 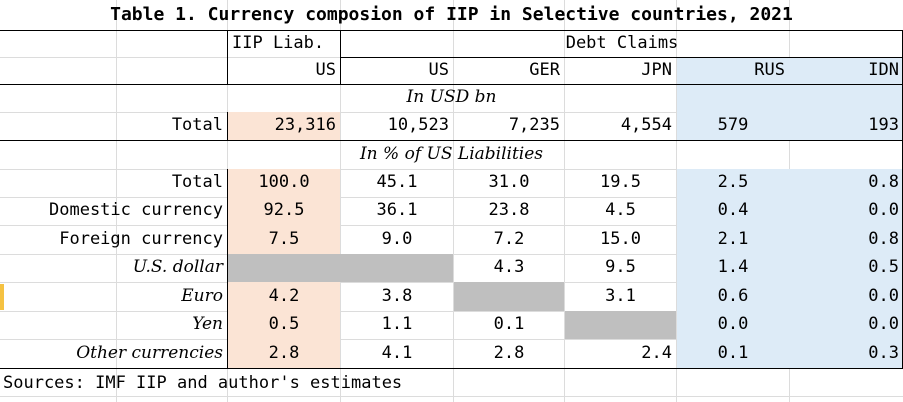 I want to click on cell-value: 1.4, so click(x=733, y=267).